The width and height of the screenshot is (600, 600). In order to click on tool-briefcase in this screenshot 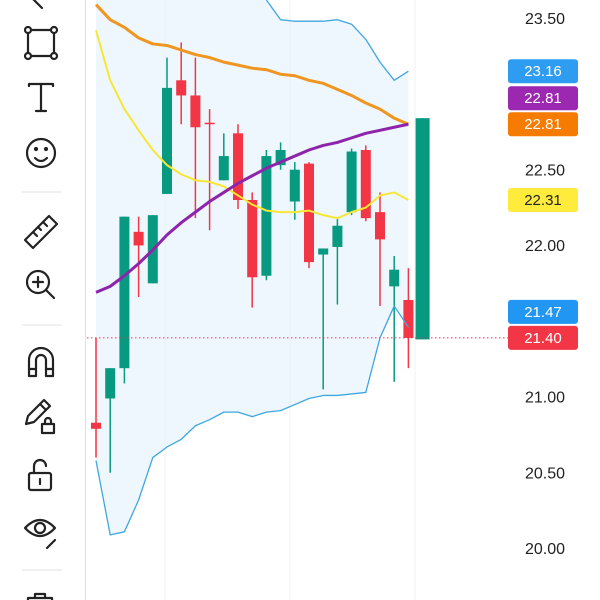, I will do `click(40, 596)`.